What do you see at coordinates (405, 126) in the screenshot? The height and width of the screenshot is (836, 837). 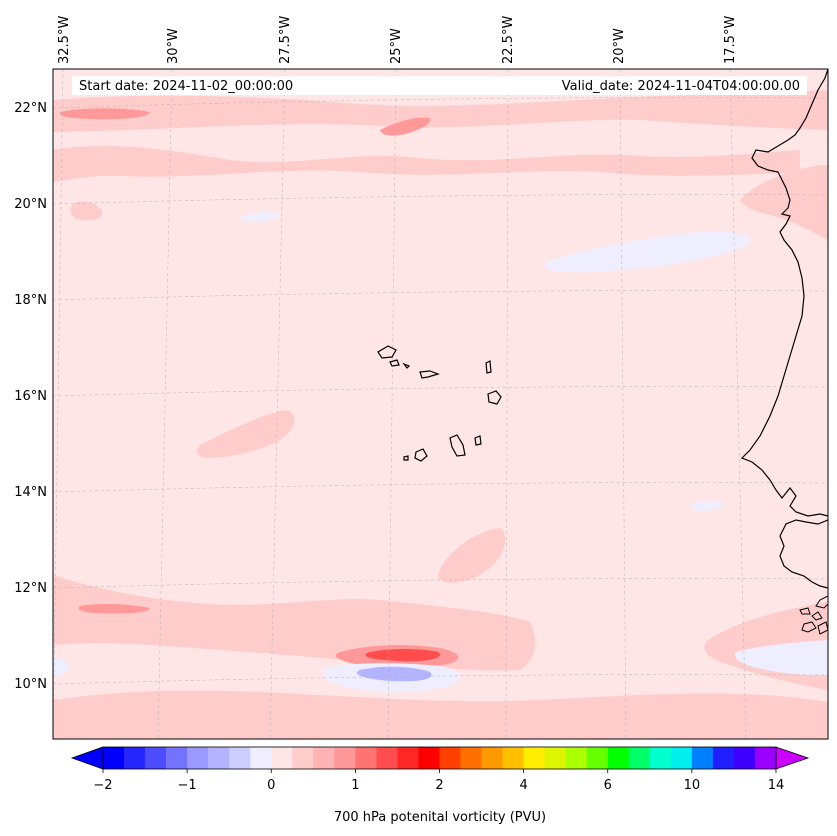 I see `pv-strip-north` at bounding box center [405, 126].